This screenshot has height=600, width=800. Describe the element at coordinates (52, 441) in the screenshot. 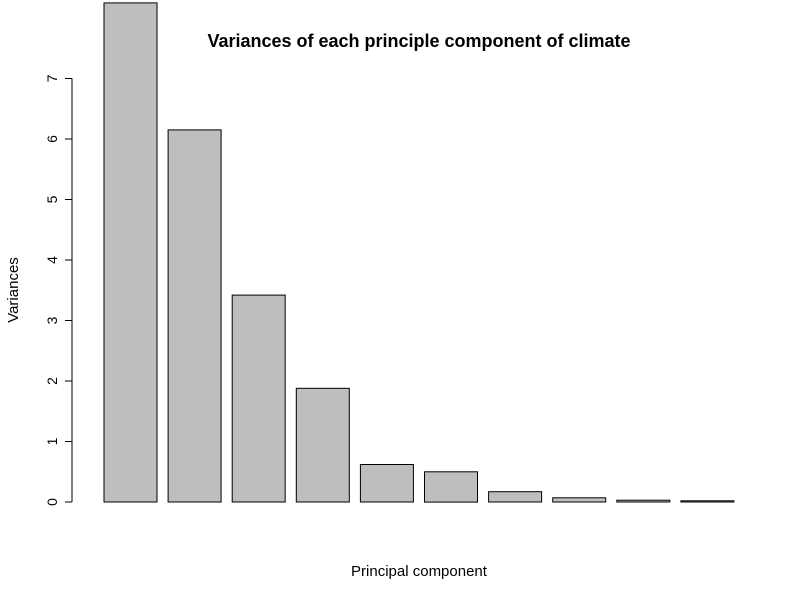

I see `y-tick-label-1: 1` at that location.